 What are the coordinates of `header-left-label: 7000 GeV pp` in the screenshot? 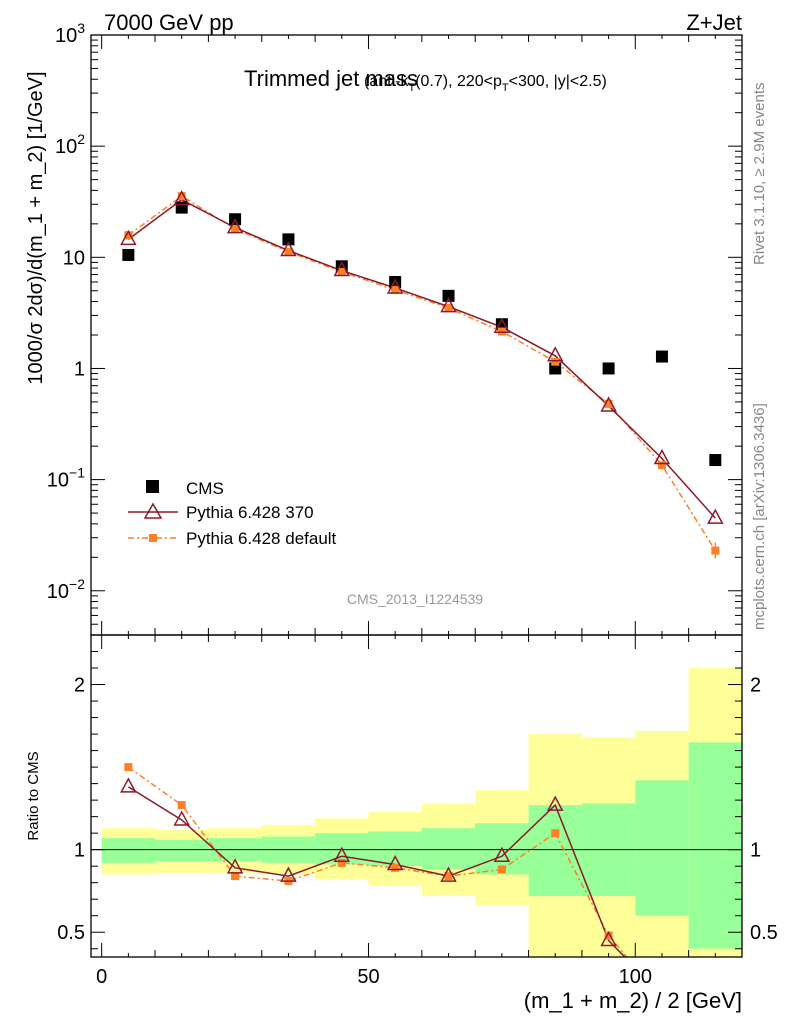 It's located at (169, 22).